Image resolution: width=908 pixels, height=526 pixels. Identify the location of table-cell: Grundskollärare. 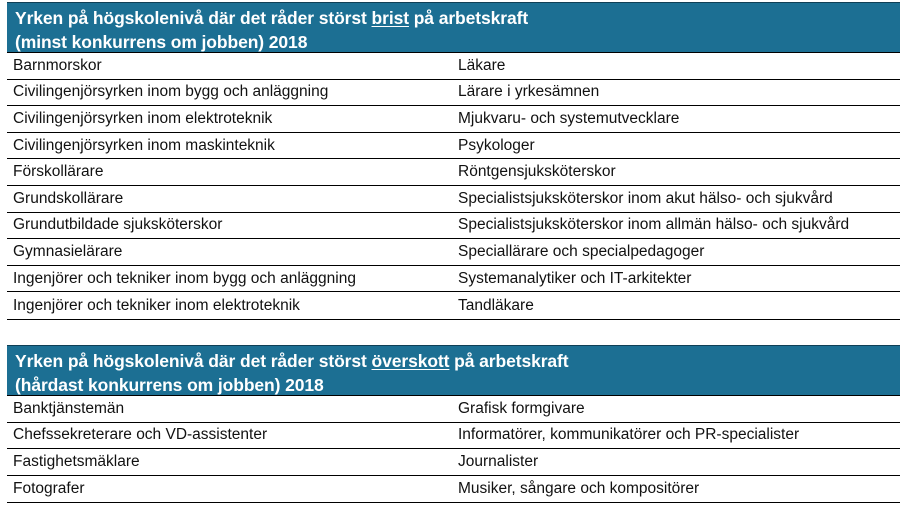
(68, 198).